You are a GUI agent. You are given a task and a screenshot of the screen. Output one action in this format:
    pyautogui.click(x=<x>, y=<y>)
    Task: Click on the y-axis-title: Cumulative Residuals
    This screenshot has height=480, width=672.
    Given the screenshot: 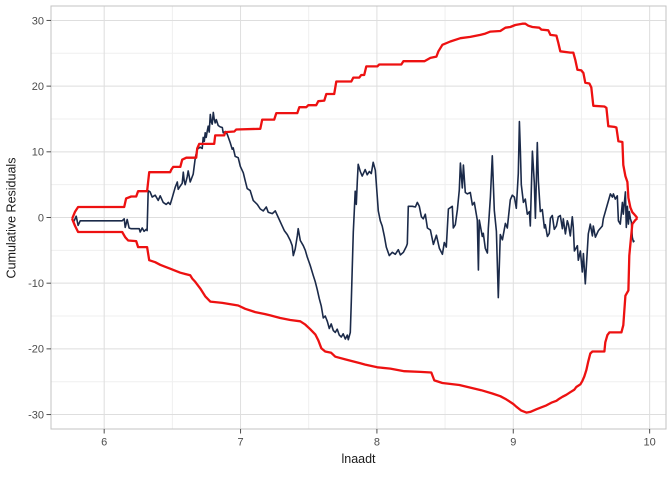 What is the action you would take?
    pyautogui.click(x=11, y=217)
    